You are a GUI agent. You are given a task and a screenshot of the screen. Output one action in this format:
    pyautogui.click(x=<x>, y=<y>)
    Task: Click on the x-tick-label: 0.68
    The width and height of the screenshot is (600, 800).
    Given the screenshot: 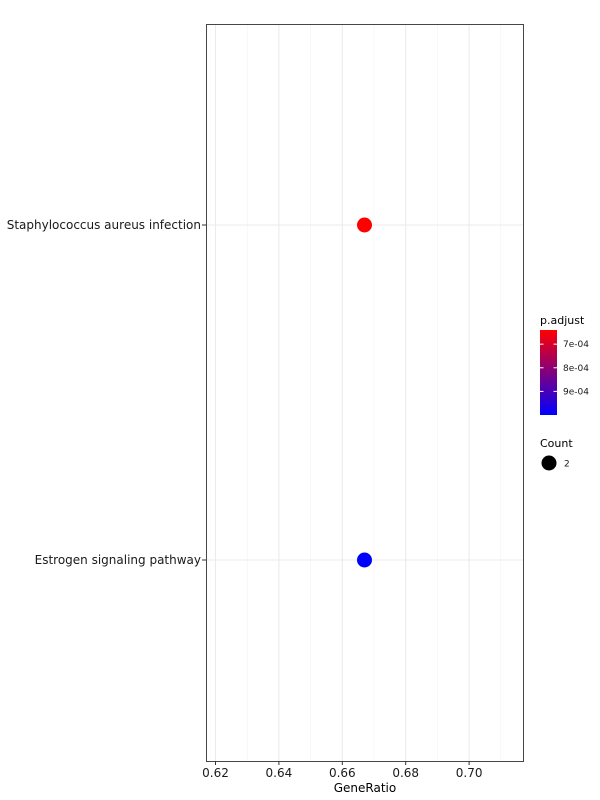 What is the action you would take?
    pyautogui.click(x=405, y=773)
    